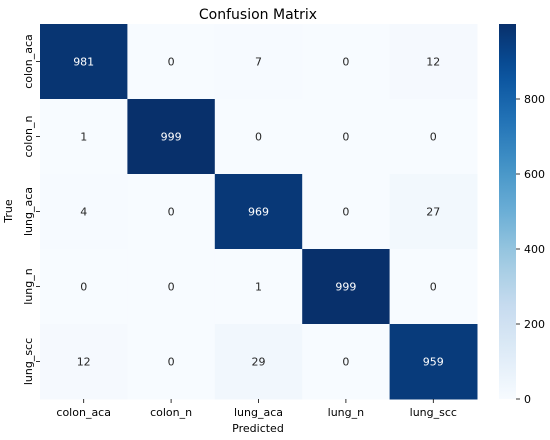 The height and width of the screenshot is (440, 550). What do you see at coordinates (534, 249) in the screenshot?
I see `colorbar-tick-label: 400` at bounding box center [534, 249].